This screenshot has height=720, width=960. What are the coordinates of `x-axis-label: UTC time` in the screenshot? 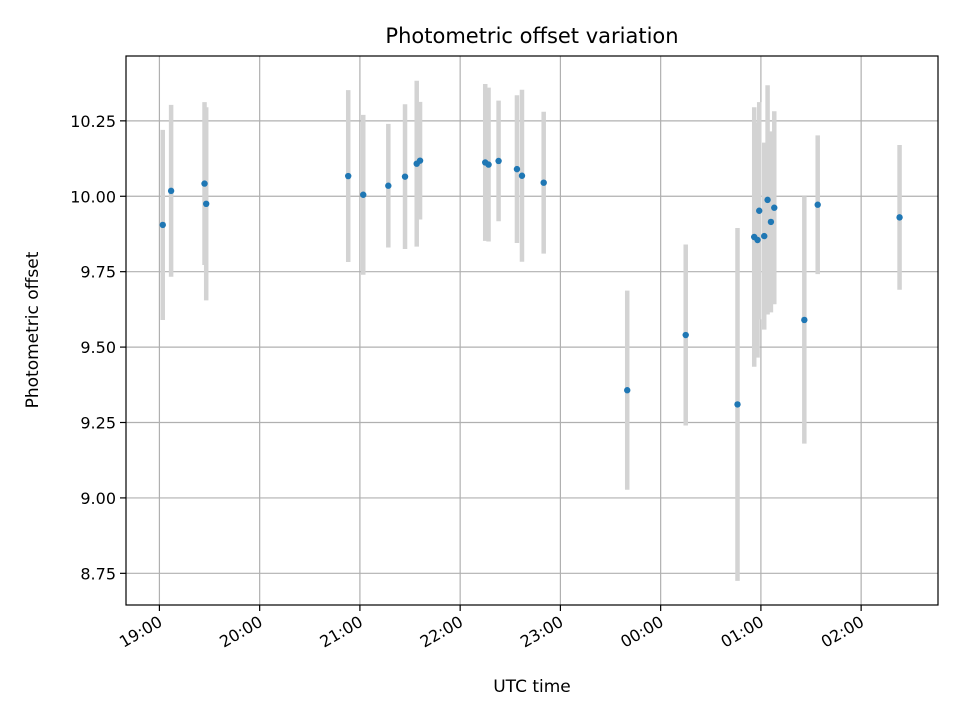 It's located at (532, 687).